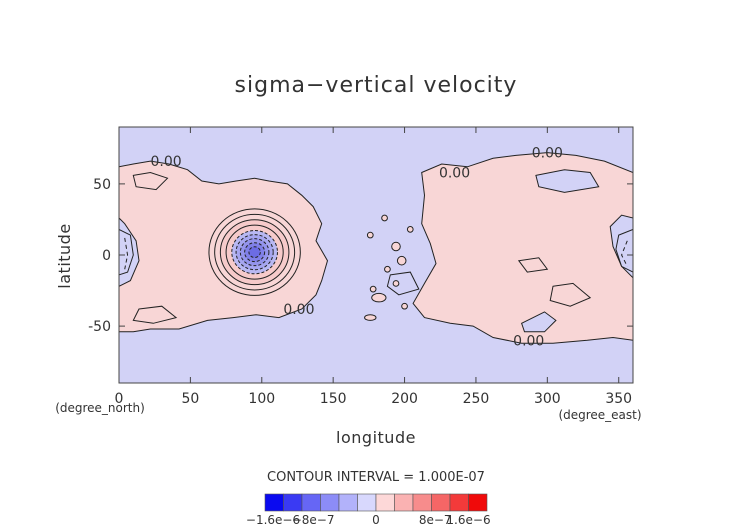  I want to click on y-tick-label: 0, so click(106, 256).